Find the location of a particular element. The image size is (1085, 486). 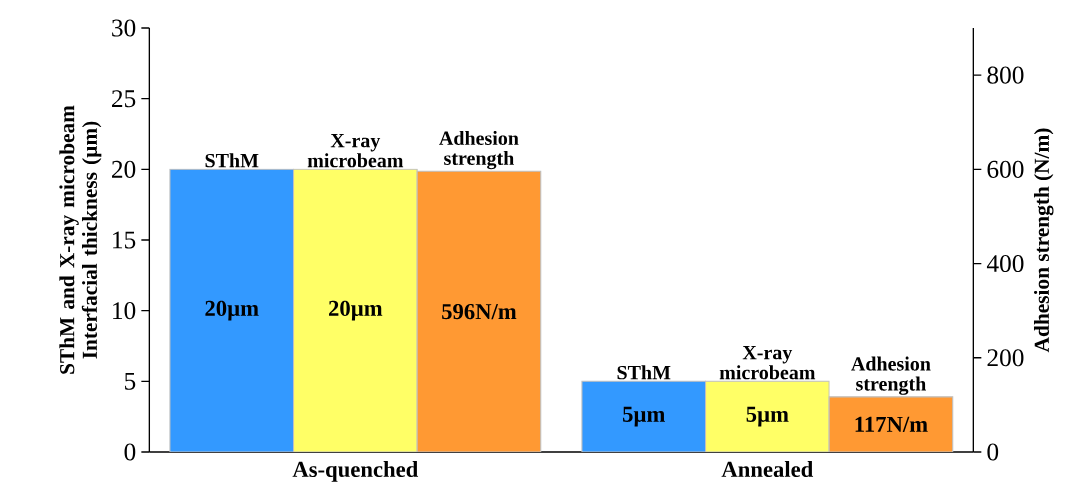

x-tick-label: As-quenched is located at coordinates (355, 471).